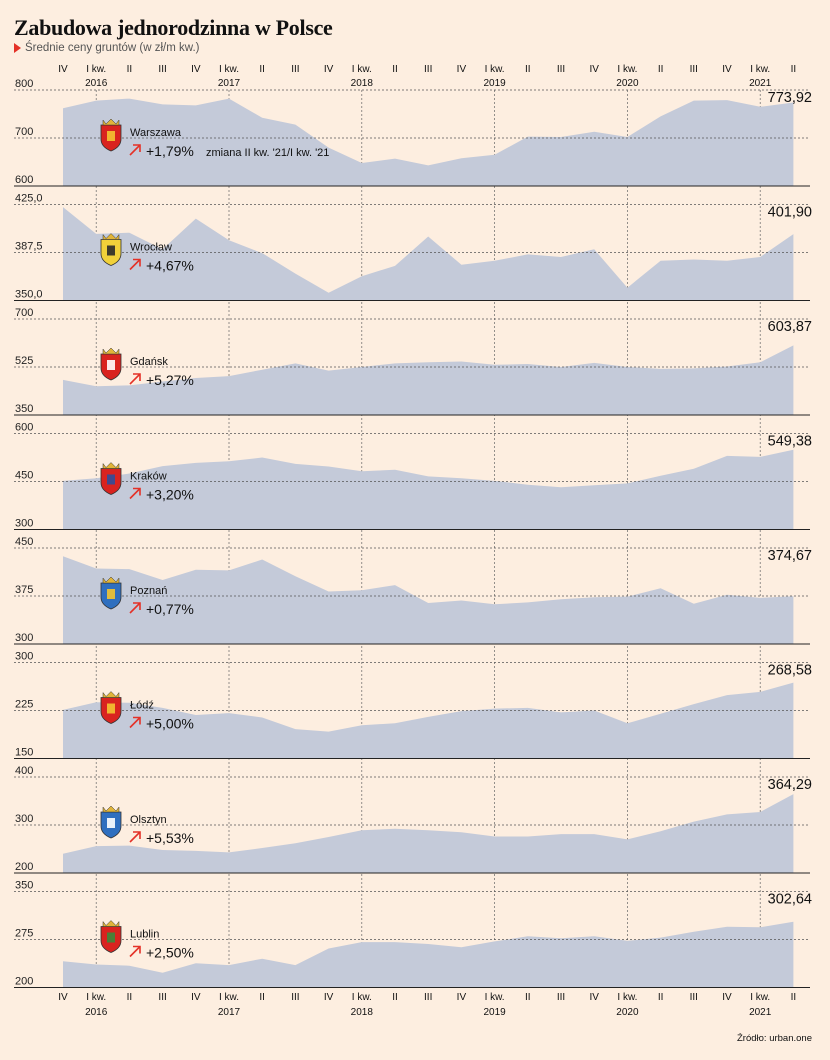 This screenshot has height=1060, width=830. I want to click on wroclaw-crest-icon, so click(111, 249).